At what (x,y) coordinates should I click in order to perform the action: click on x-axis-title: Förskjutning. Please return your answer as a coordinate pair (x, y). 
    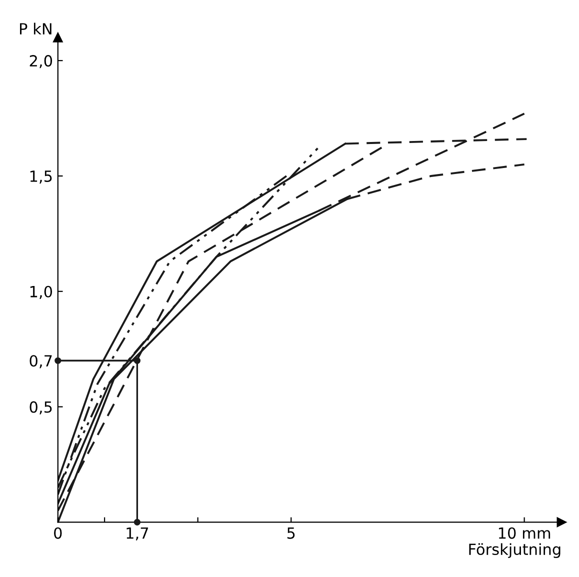
    Looking at the image, I should click on (514, 550).